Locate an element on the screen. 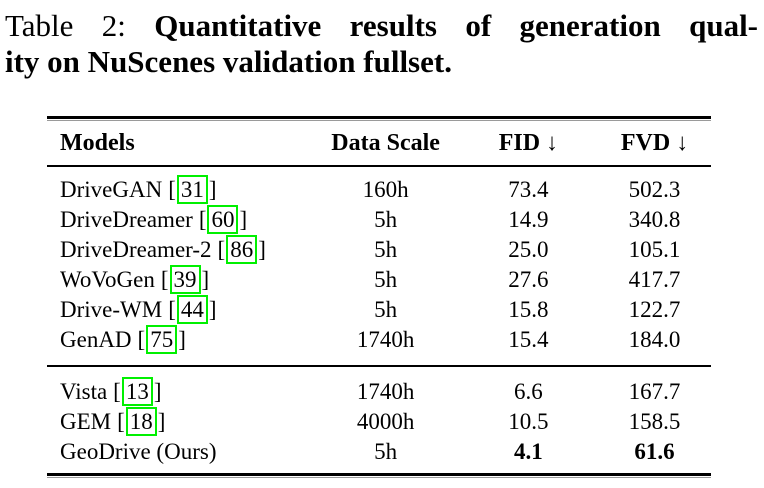 Image resolution: width=764 pixels, height=488 pixels. citation: [75] is located at coordinates (161, 339).